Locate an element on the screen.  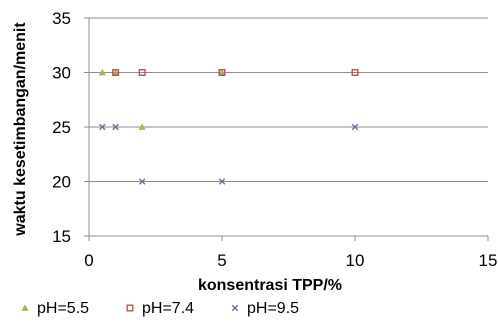
y-axis-title: waktu kesetimbangan/menit is located at coordinates (20, 129).